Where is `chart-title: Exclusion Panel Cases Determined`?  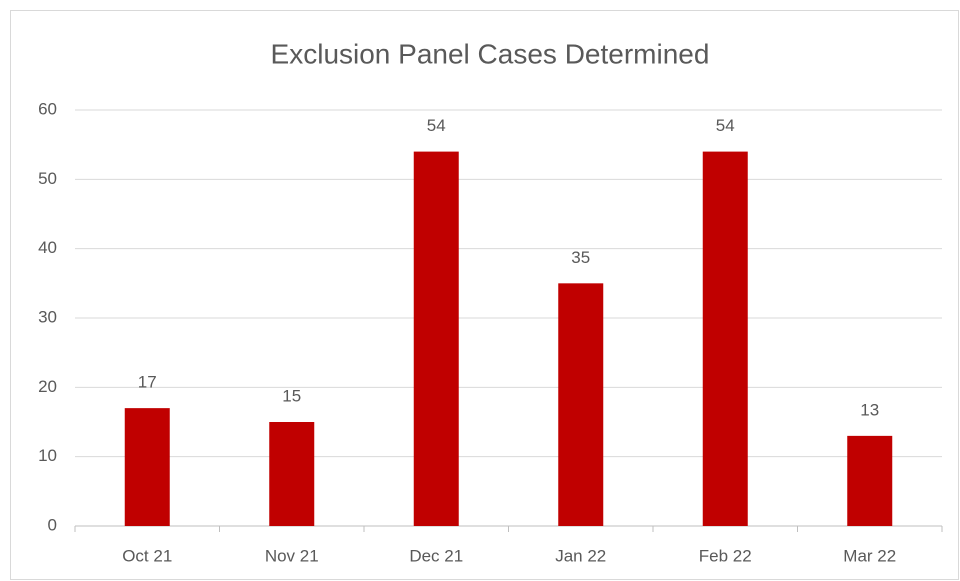 chart-title: Exclusion Panel Cases Determined is located at coordinates (490, 53).